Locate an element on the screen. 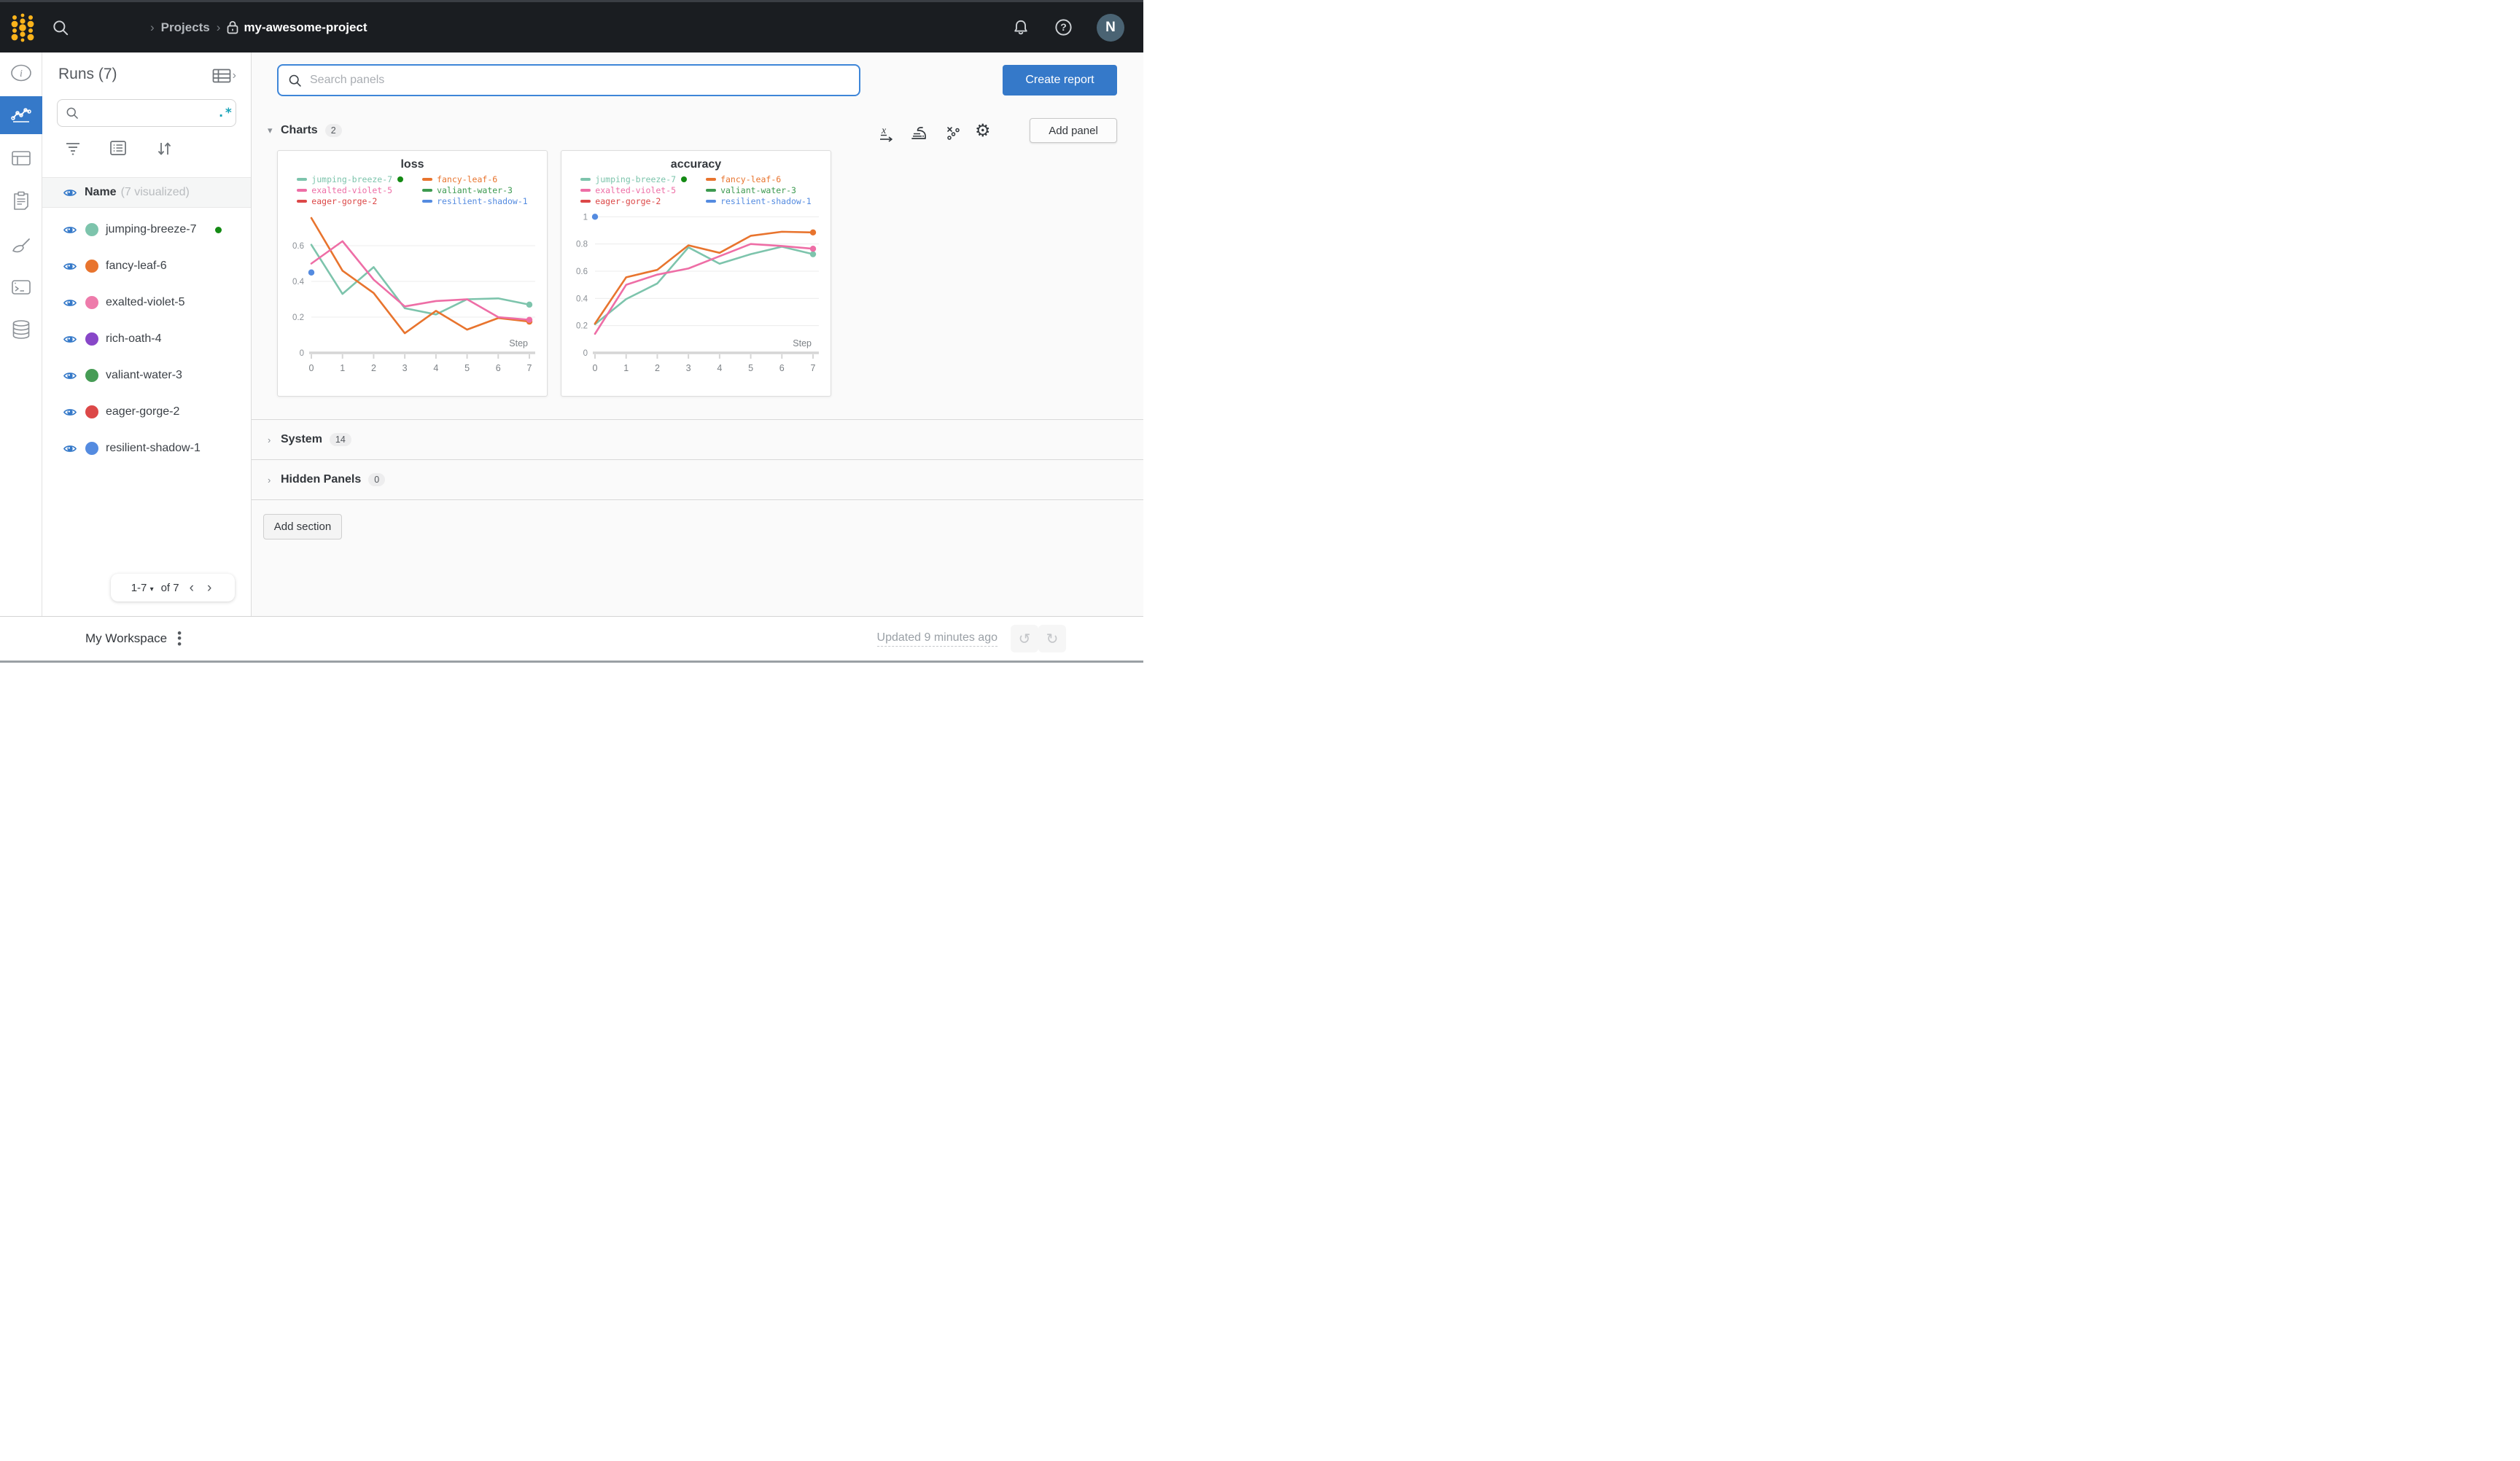 Image resolution: width=2520 pixels, height=1461 pixels. run-name: jumping-breeze-7 is located at coordinates (151, 229).